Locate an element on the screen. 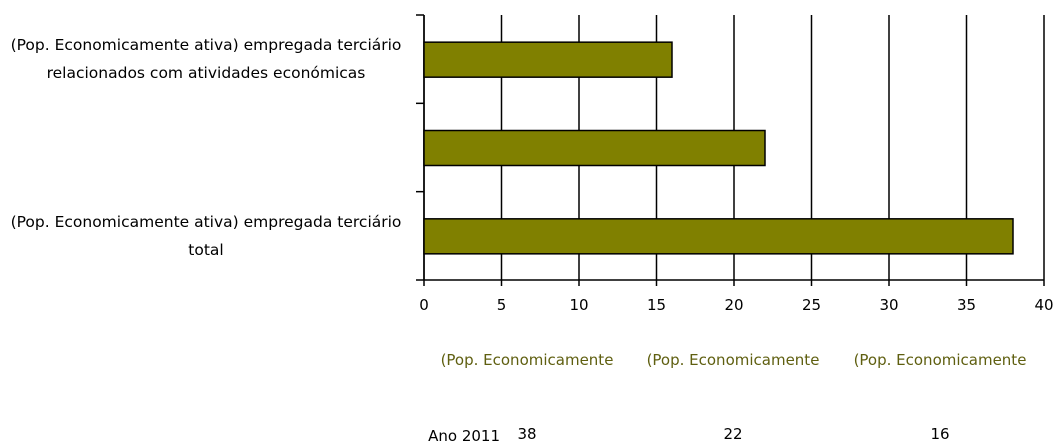 The image size is (1059, 446). x-tick-label: 35 is located at coordinates (966, 305).